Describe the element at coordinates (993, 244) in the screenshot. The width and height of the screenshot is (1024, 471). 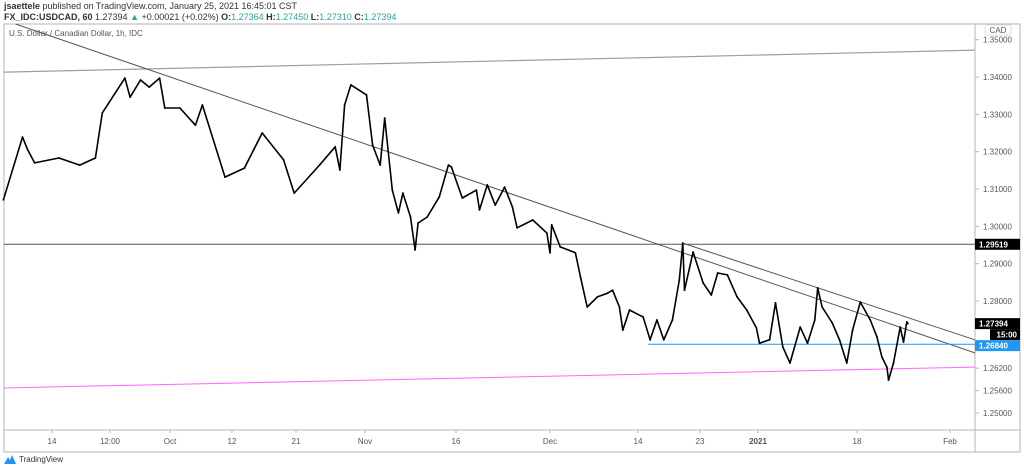
I see `price-tag-label: 1.29519` at that location.